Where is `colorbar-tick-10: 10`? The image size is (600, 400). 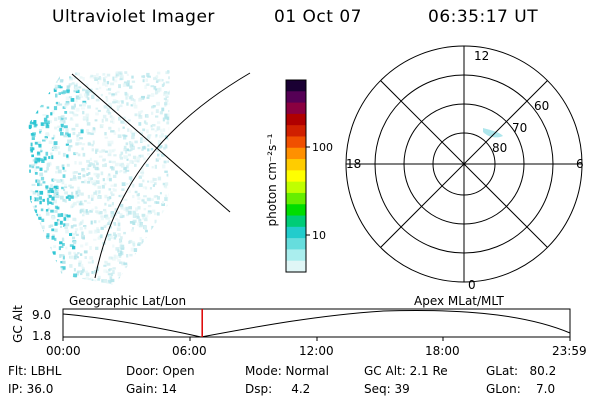
colorbar-tick-10: 10 is located at coordinates (319, 235).